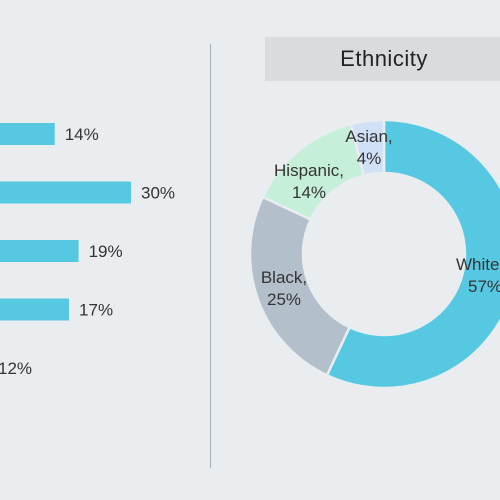  I want to click on bar-value-label-3: 17%, so click(96, 310).